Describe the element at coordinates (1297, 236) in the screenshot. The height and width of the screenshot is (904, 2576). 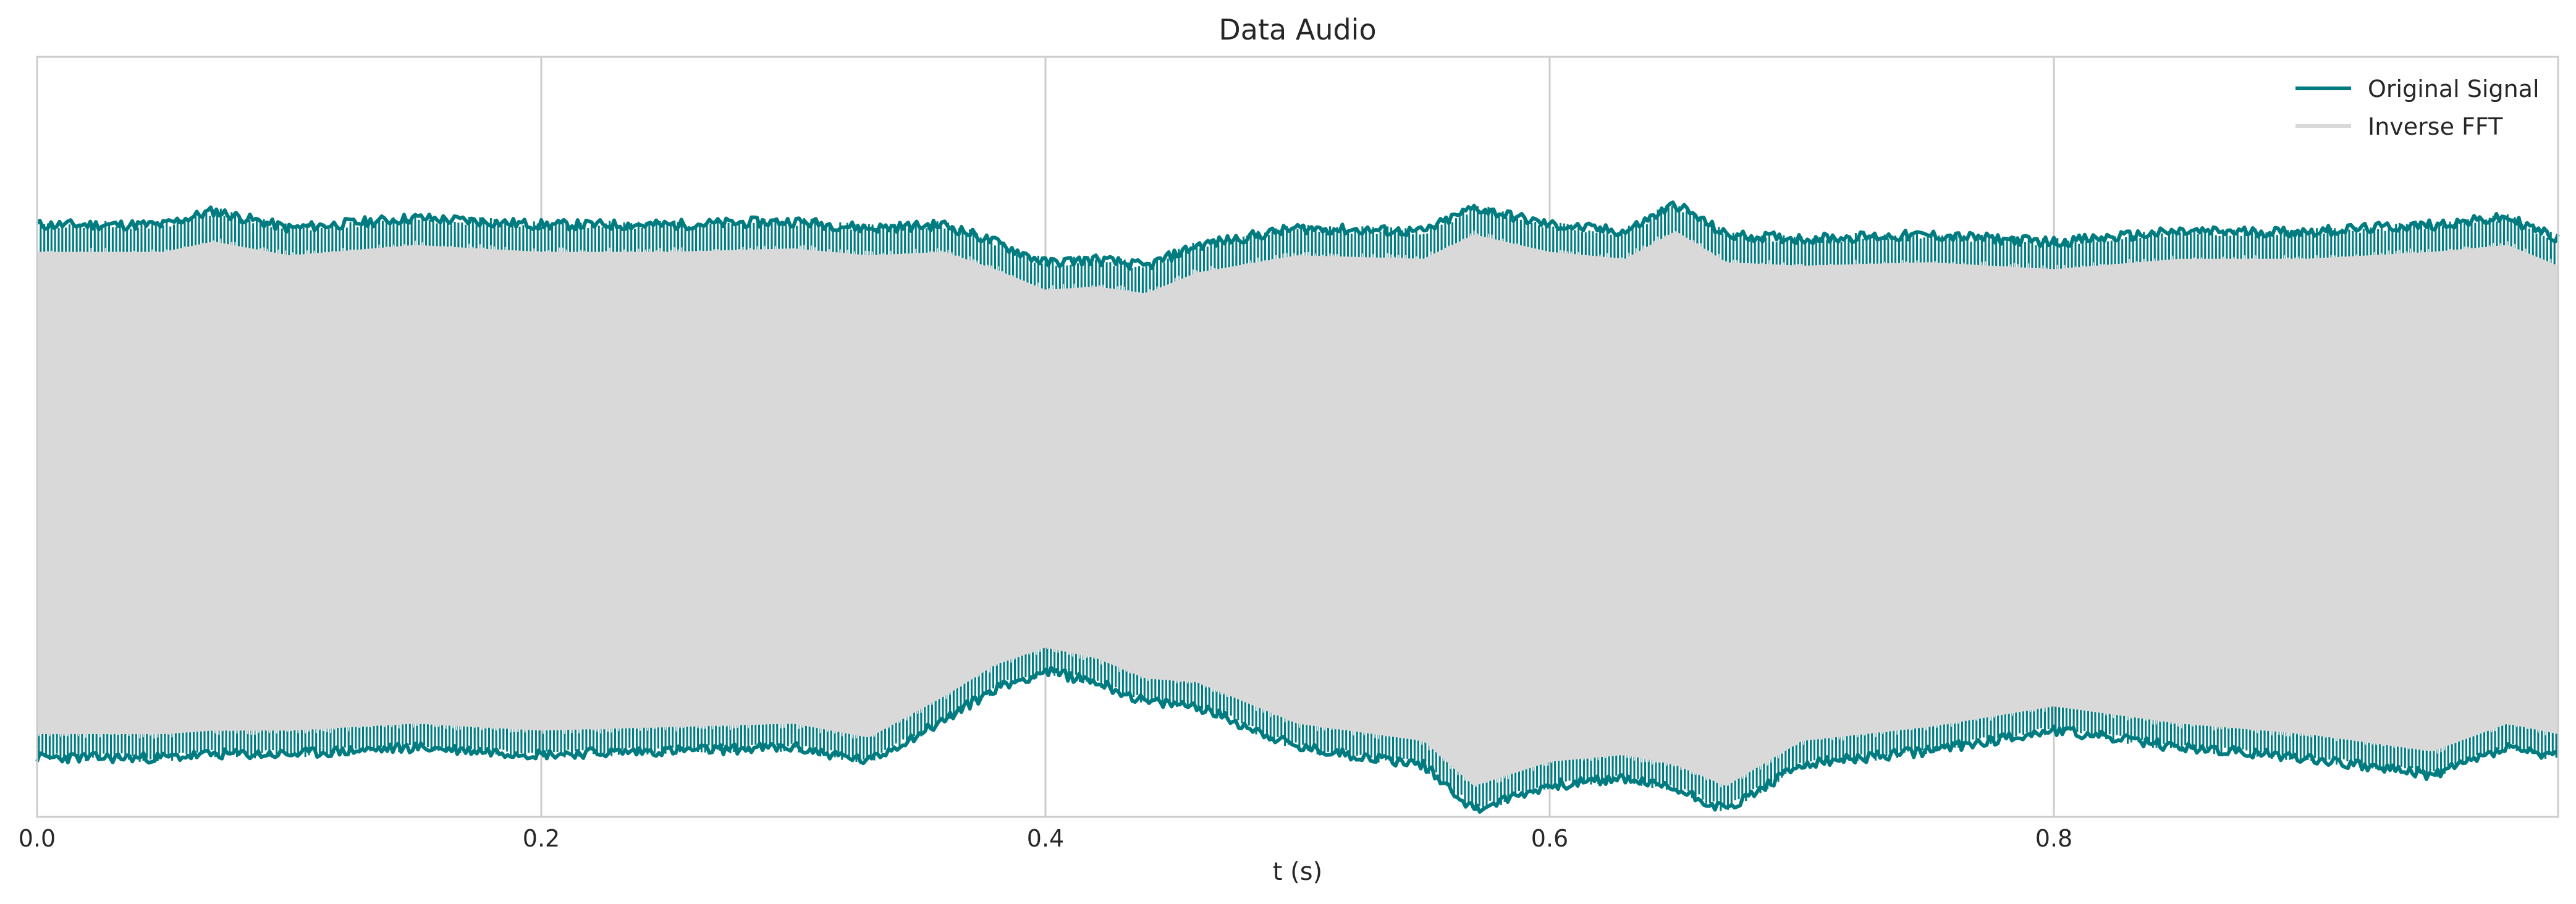
I see `original-signal-upper-envelope` at that location.